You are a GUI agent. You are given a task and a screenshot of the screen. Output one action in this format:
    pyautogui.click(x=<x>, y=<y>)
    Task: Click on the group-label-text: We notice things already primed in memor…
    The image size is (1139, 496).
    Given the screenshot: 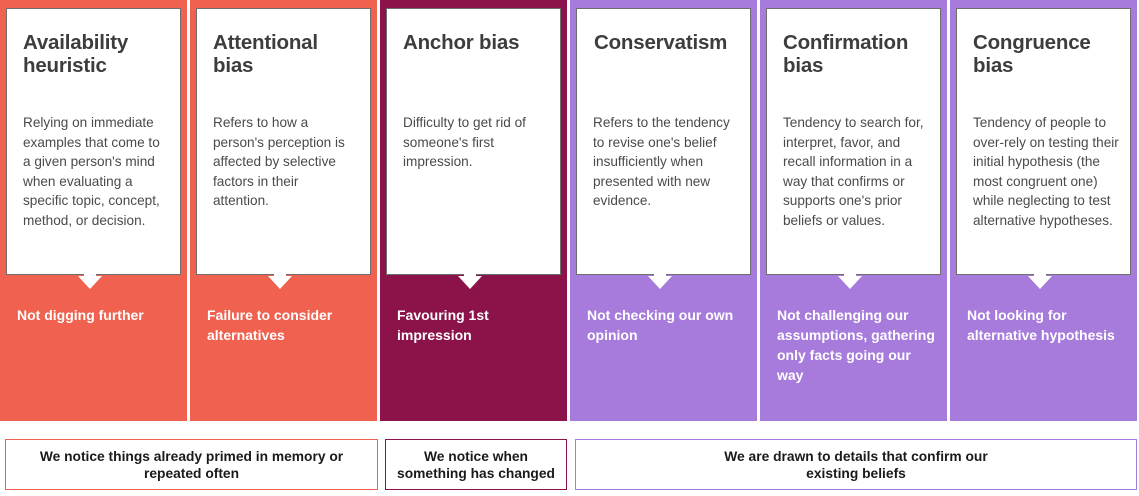 What is the action you would take?
    pyautogui.click(x=191, y=464)
    